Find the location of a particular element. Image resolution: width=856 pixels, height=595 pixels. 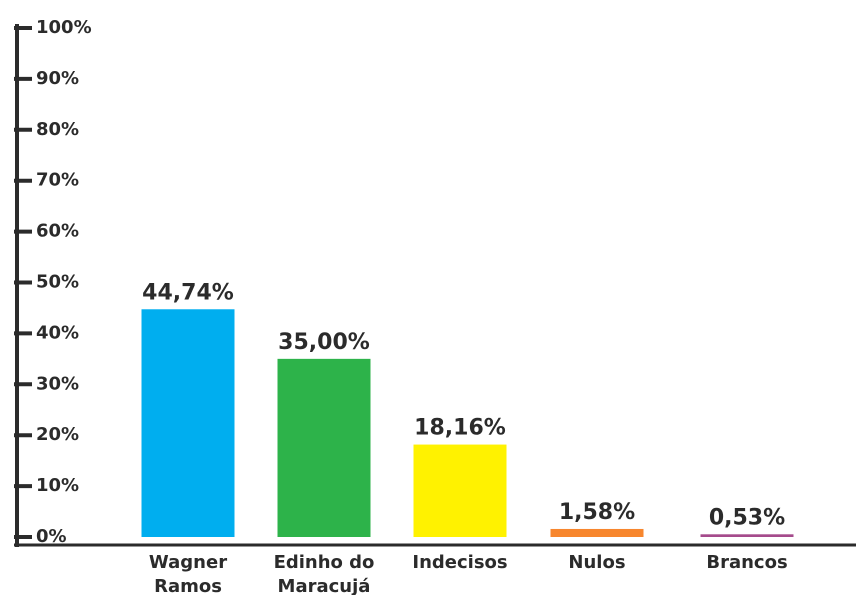

y-tick-label: 90% is located at coordinates (57, 78).